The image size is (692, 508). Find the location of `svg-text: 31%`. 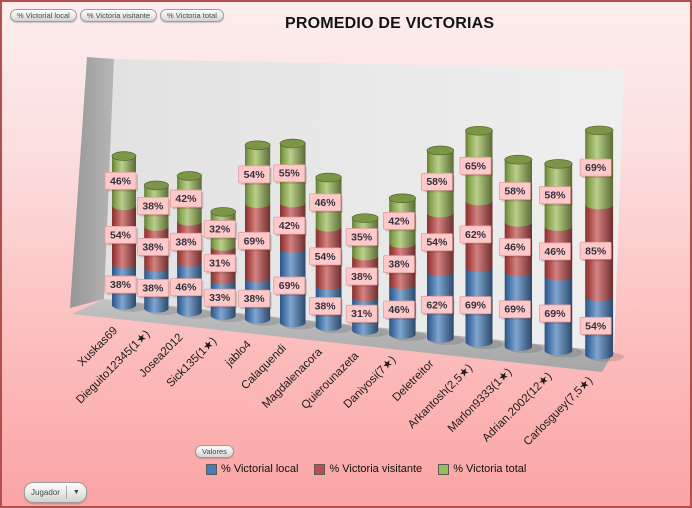

svg-text: 31% is located at coordinates (362, 314).